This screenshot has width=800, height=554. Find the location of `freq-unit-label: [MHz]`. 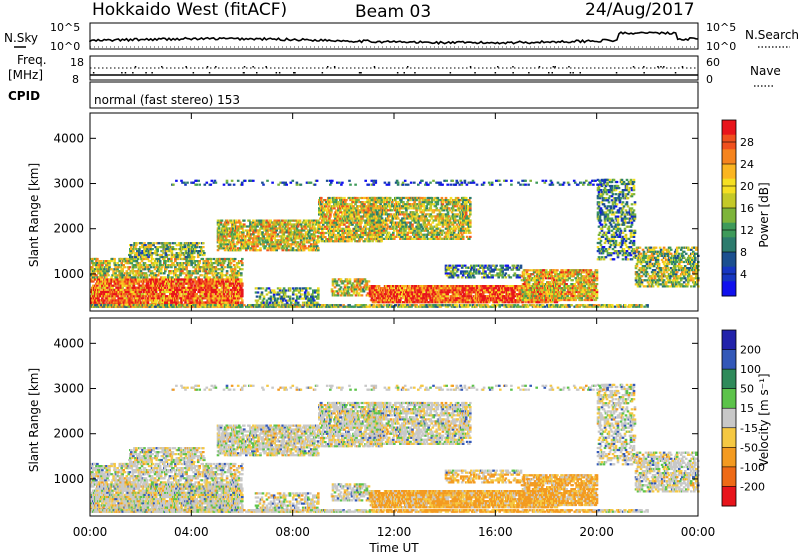

freq-unit-label: [MHz] is located at coordinates (25, 75).